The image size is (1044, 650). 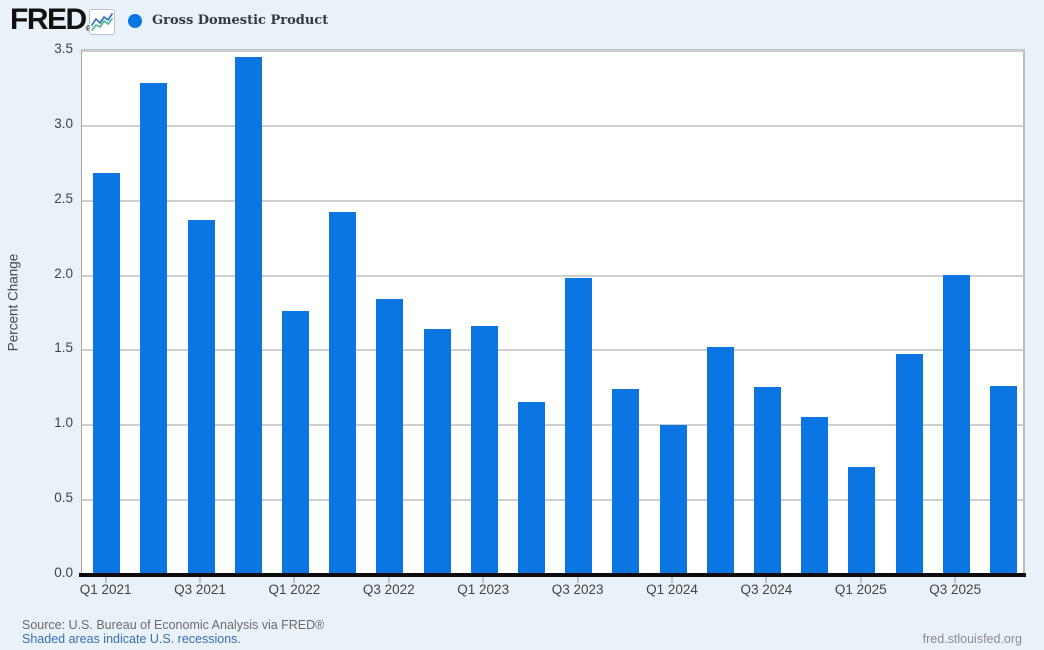 I want to click on x-tick-label: Q1 2025, so click(x=860, y=589).